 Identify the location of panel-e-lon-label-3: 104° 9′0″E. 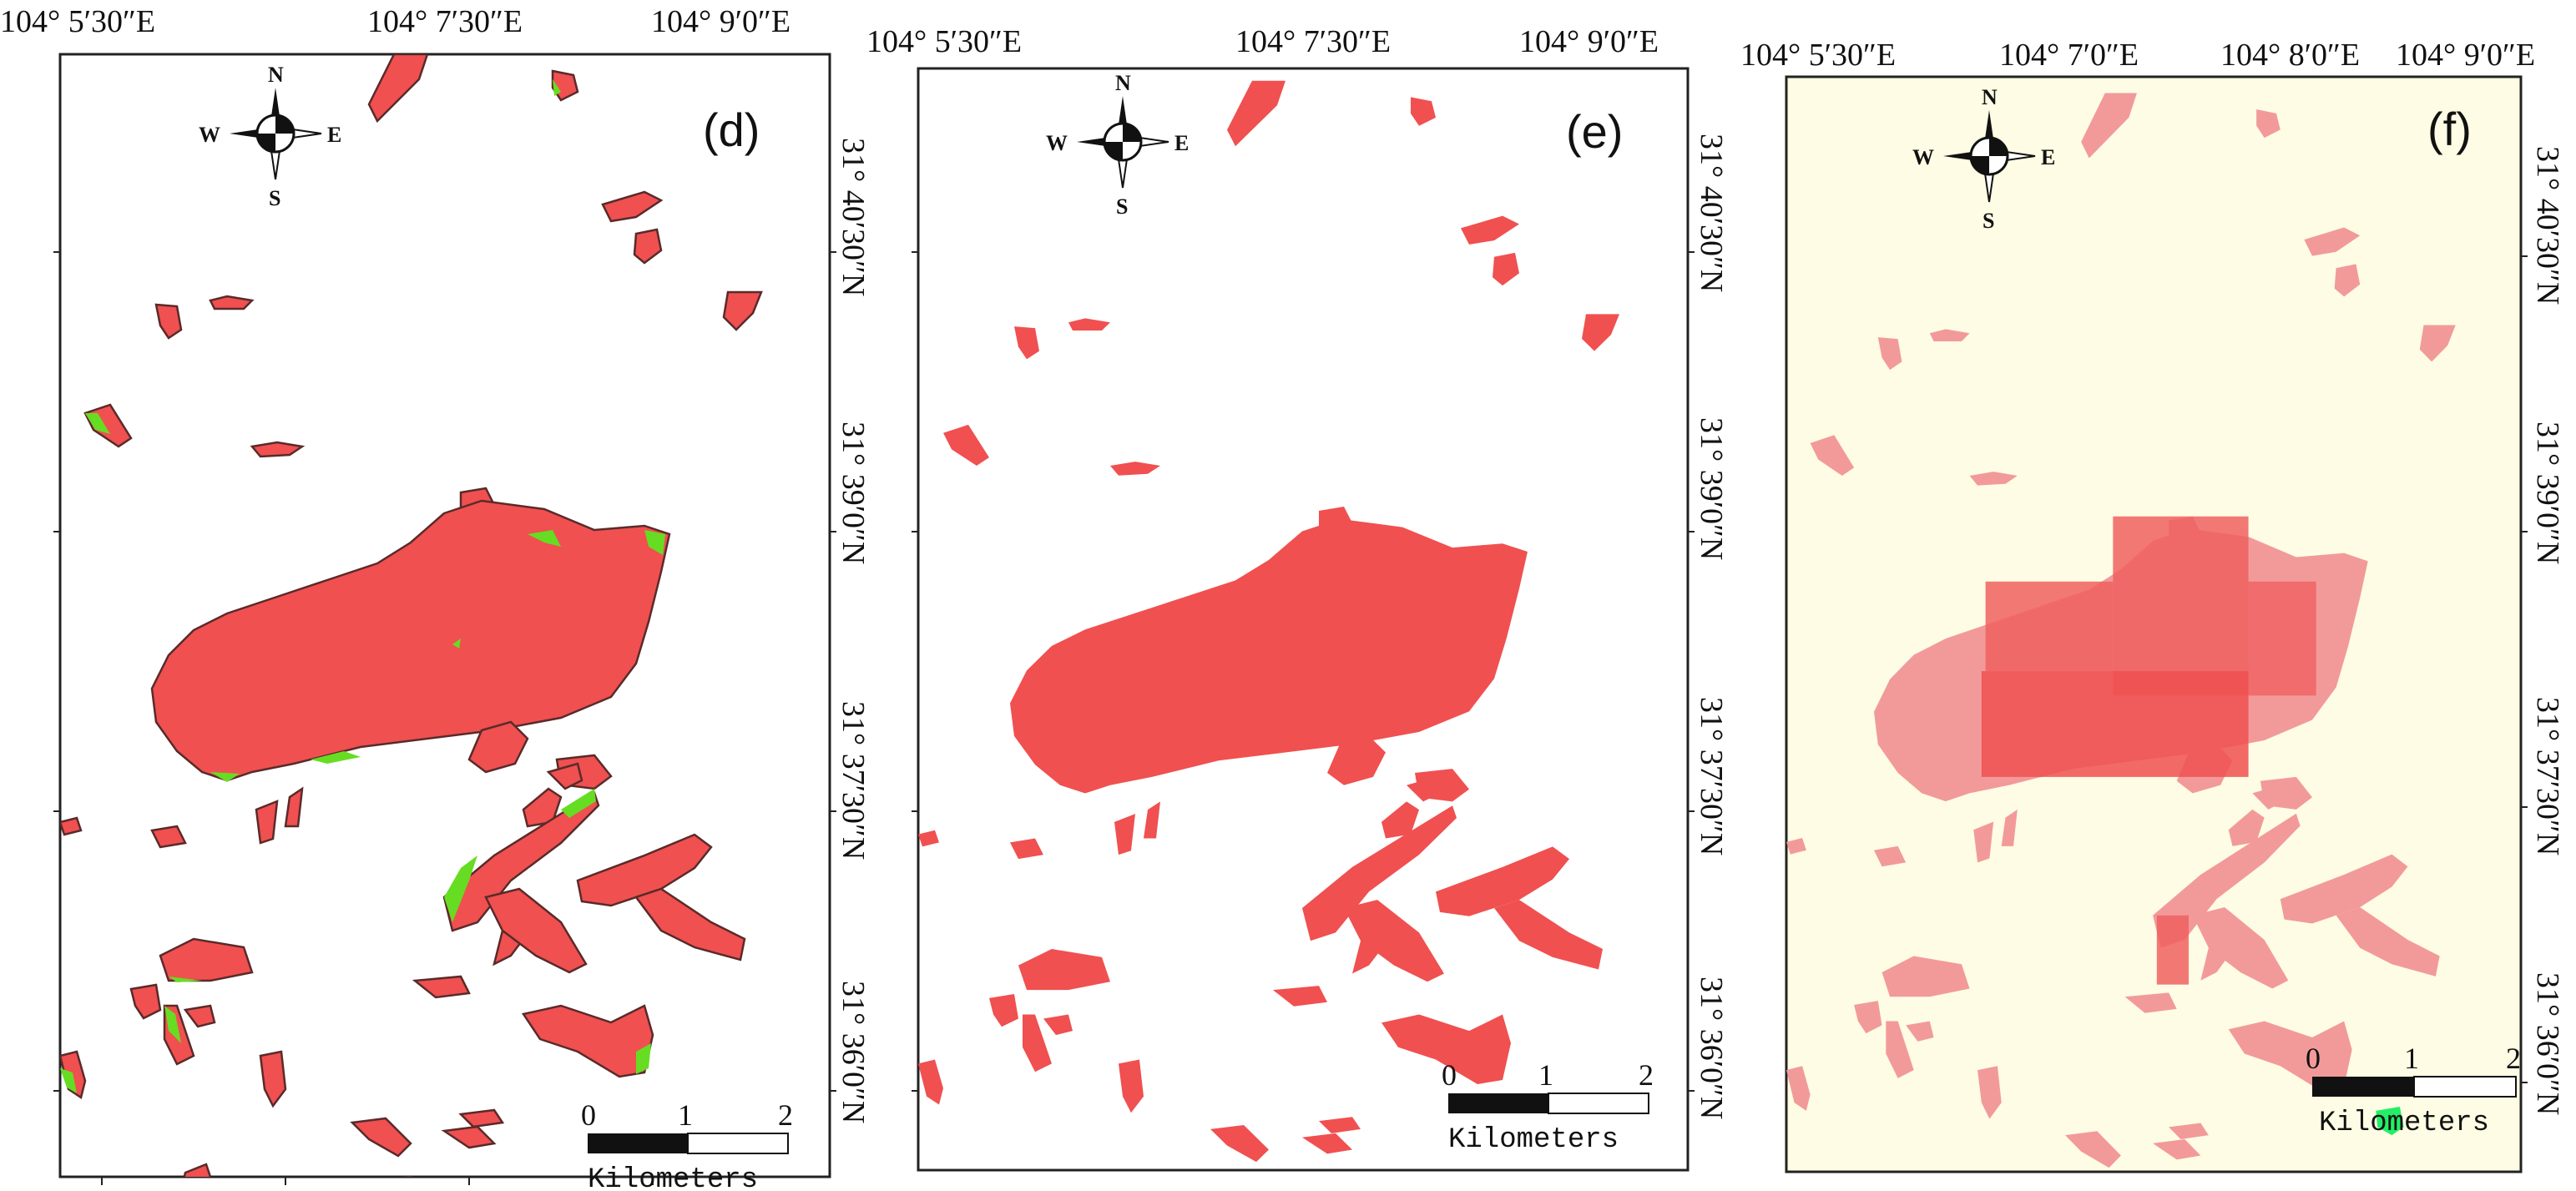
(1589, 41).